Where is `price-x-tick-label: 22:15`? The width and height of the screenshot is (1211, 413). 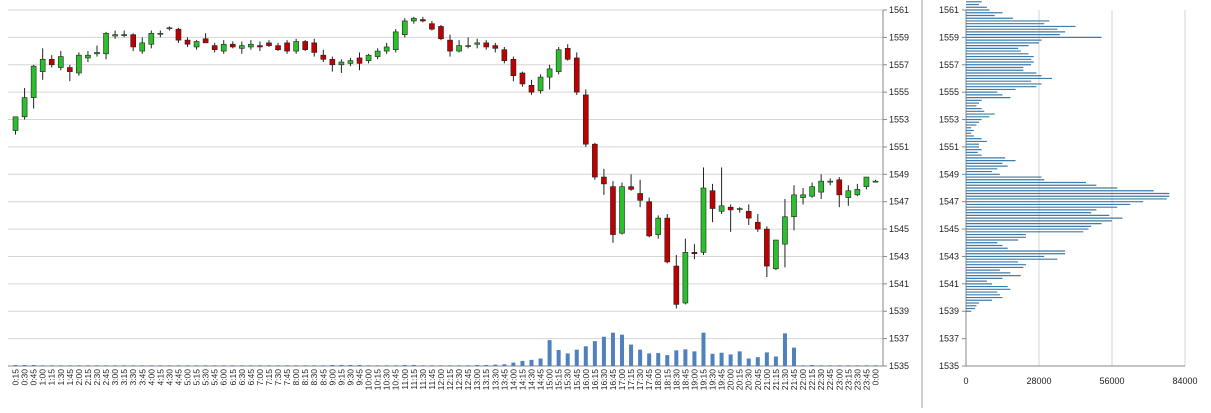 price-x-tick-label: 22:15 is located at coordinates (812, 380).